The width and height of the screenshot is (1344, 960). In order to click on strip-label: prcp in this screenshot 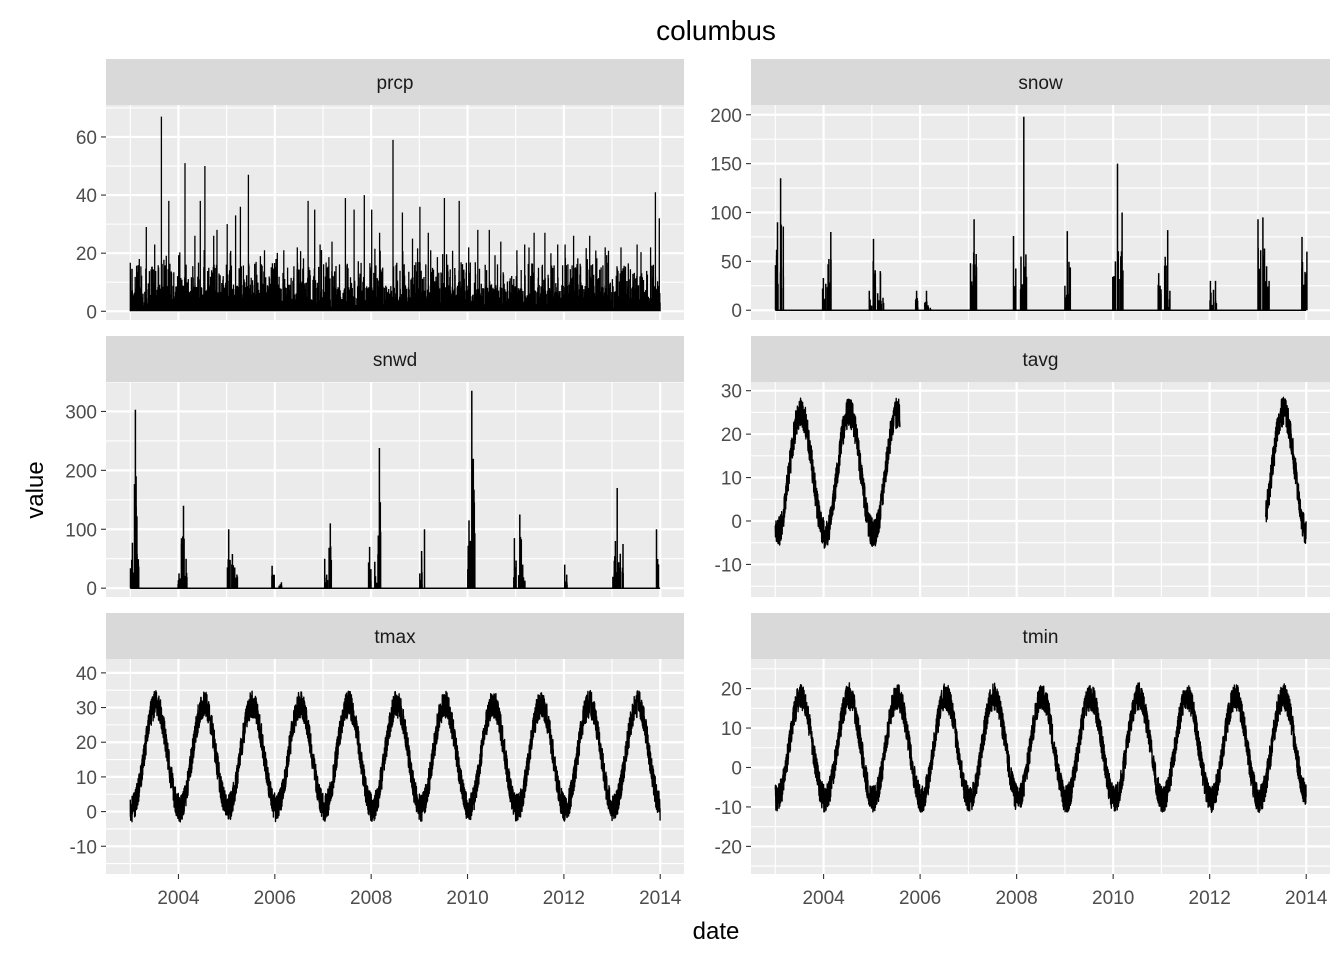, I will do `click(395, 83)`.